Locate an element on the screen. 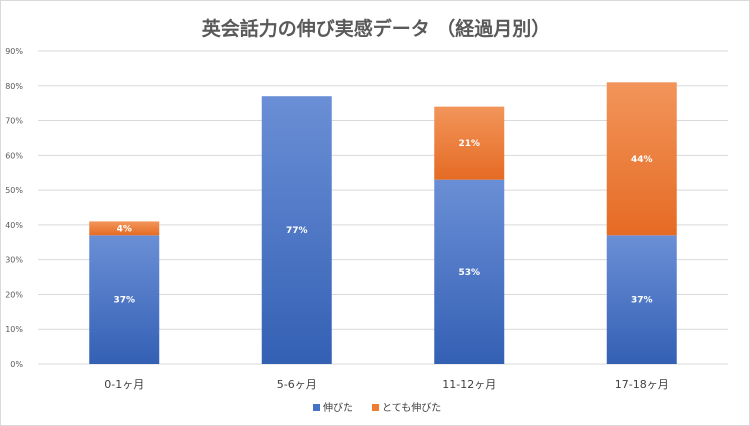 This screenshot has width=750, height=426. category-label: 5-6ヶ月 is located at coordinates (297, 384).